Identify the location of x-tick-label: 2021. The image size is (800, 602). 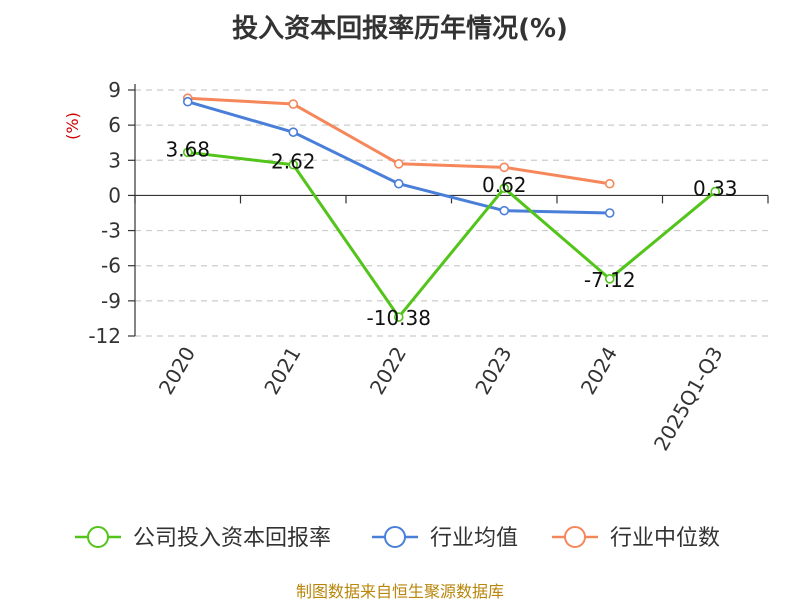
(282, 371).